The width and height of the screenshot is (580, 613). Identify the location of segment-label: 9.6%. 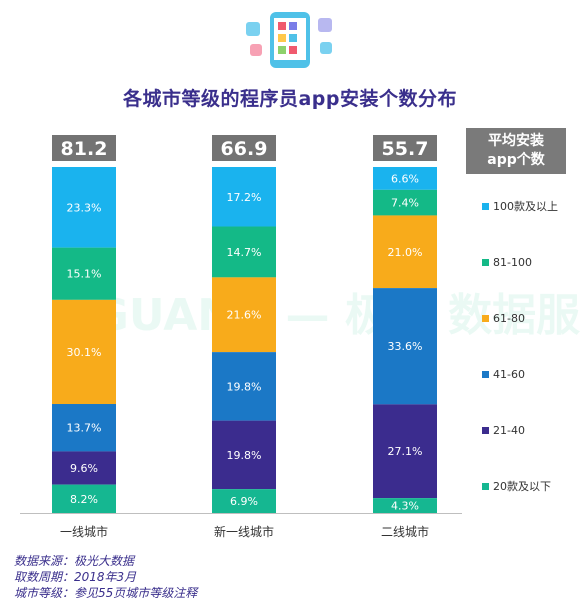
(84, 468).